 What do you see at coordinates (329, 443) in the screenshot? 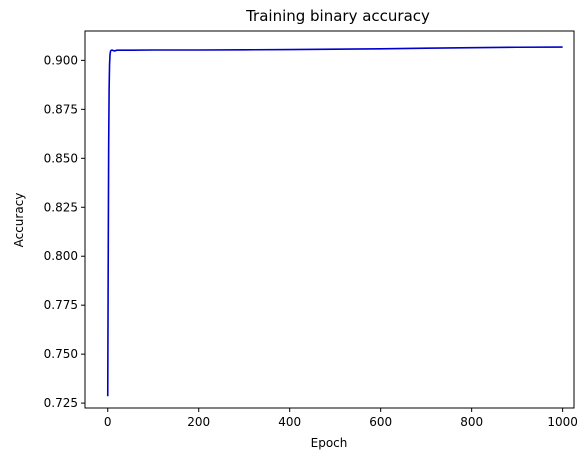
I see `x-axis-label: Epoch` at bounding box center [329, 443].